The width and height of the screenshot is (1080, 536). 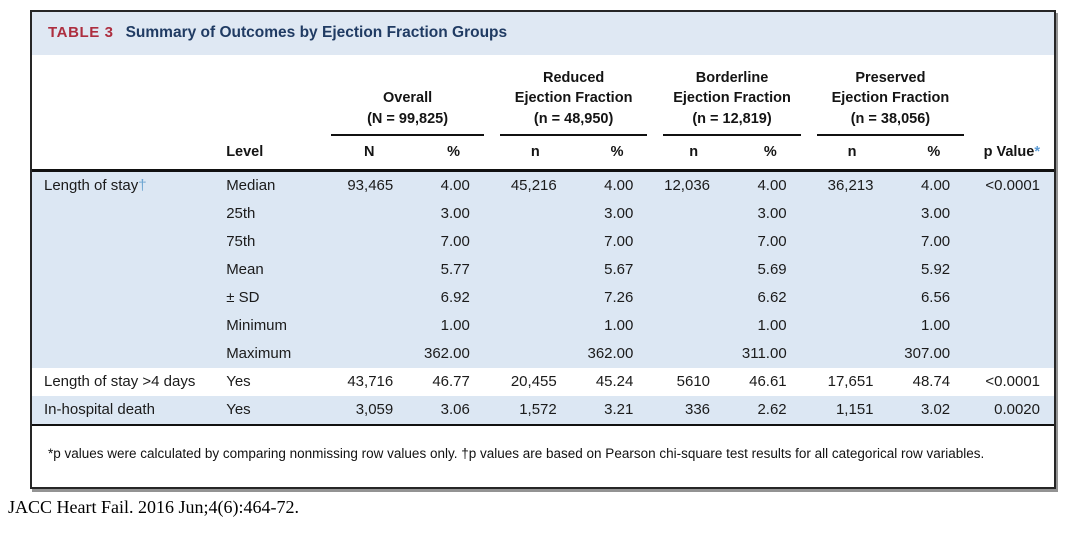 I want to click on table-row-length-of-stay-sd: ± SD 6.92 7.26 6.62 6.56, so click(x=543, y=298).